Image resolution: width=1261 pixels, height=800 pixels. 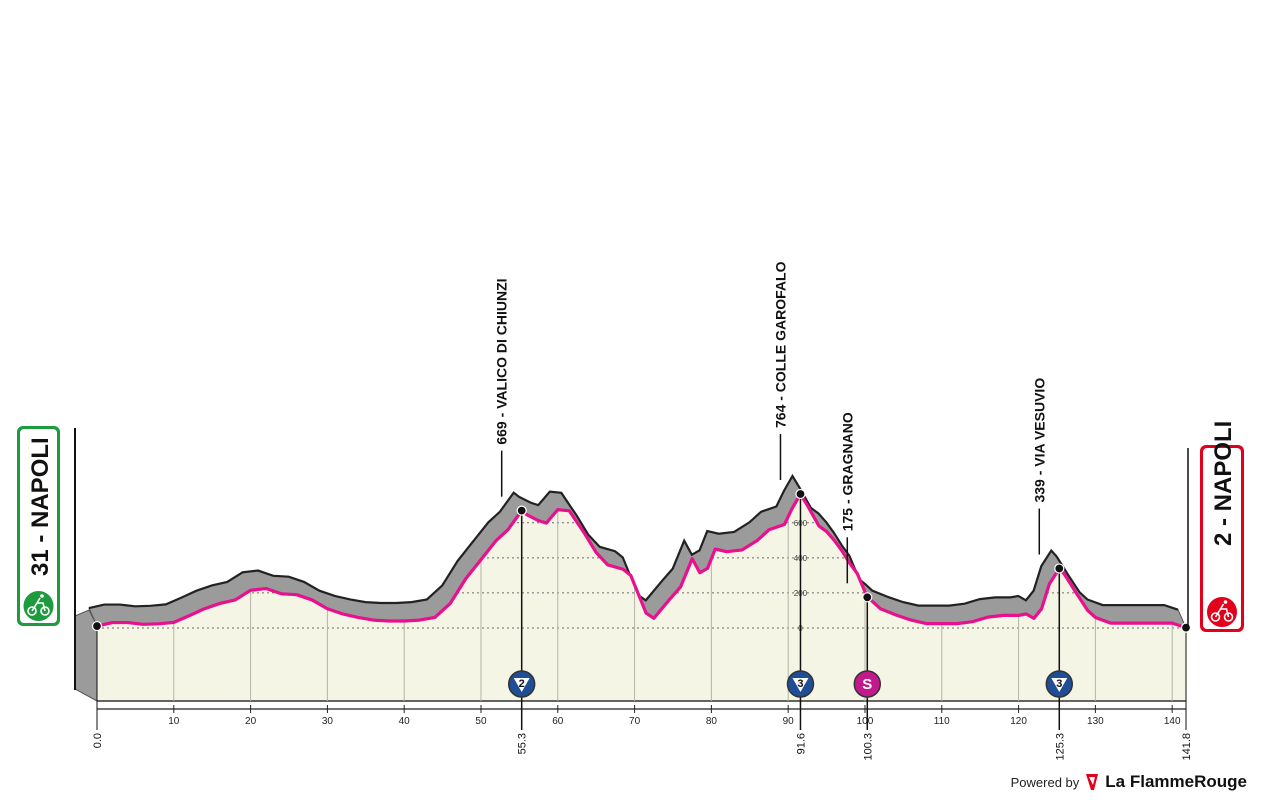 What do you see at coordinates (1039, 440) in the screenshot?
I see `point-label: 339 - VIA VESUVIO` at bounding box center [1039, 440].